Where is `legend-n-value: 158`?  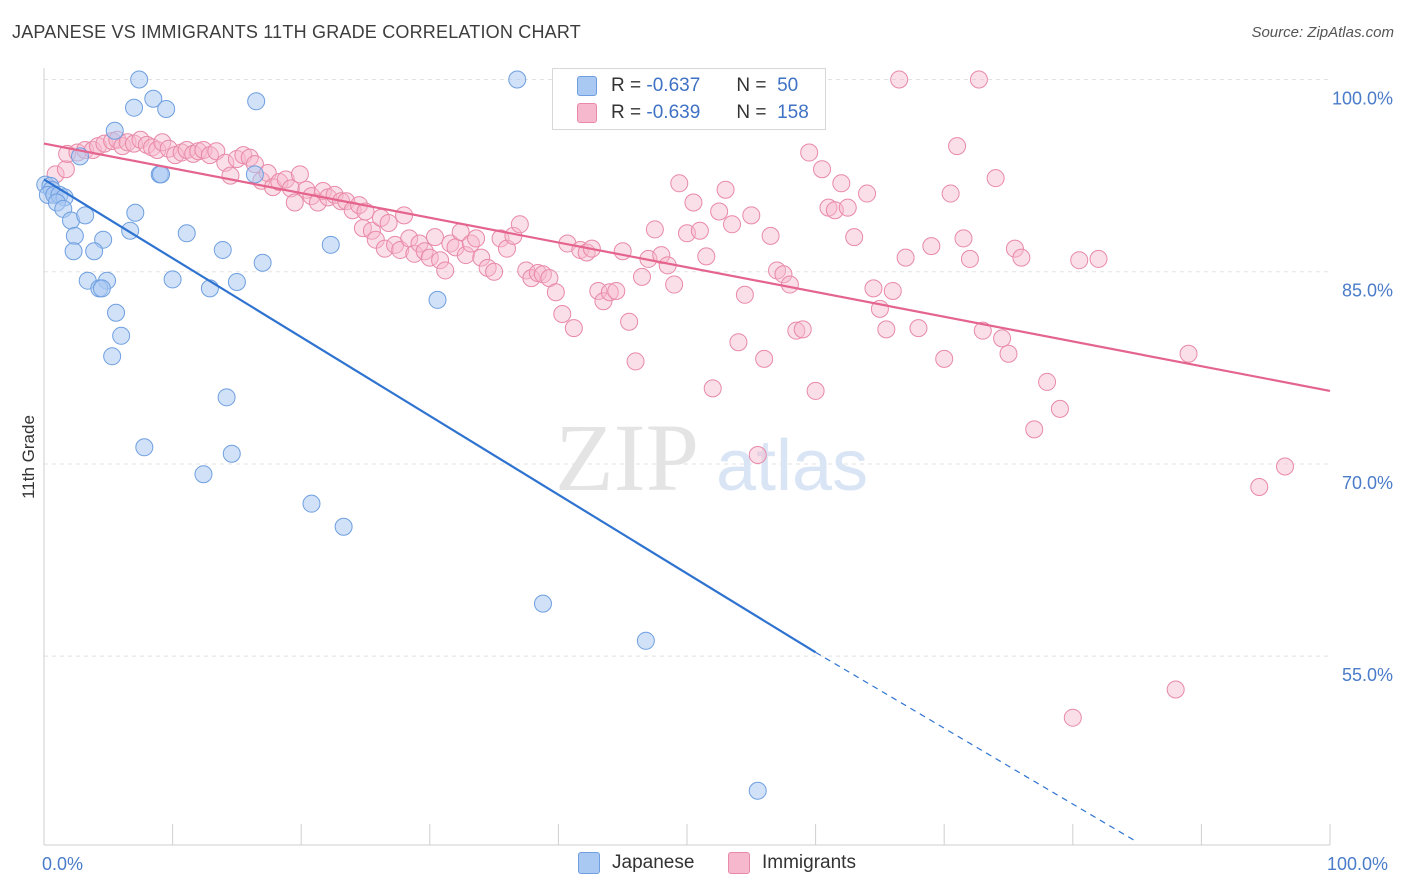
legend-n-value: 158 is located at coordinates (793, 112).